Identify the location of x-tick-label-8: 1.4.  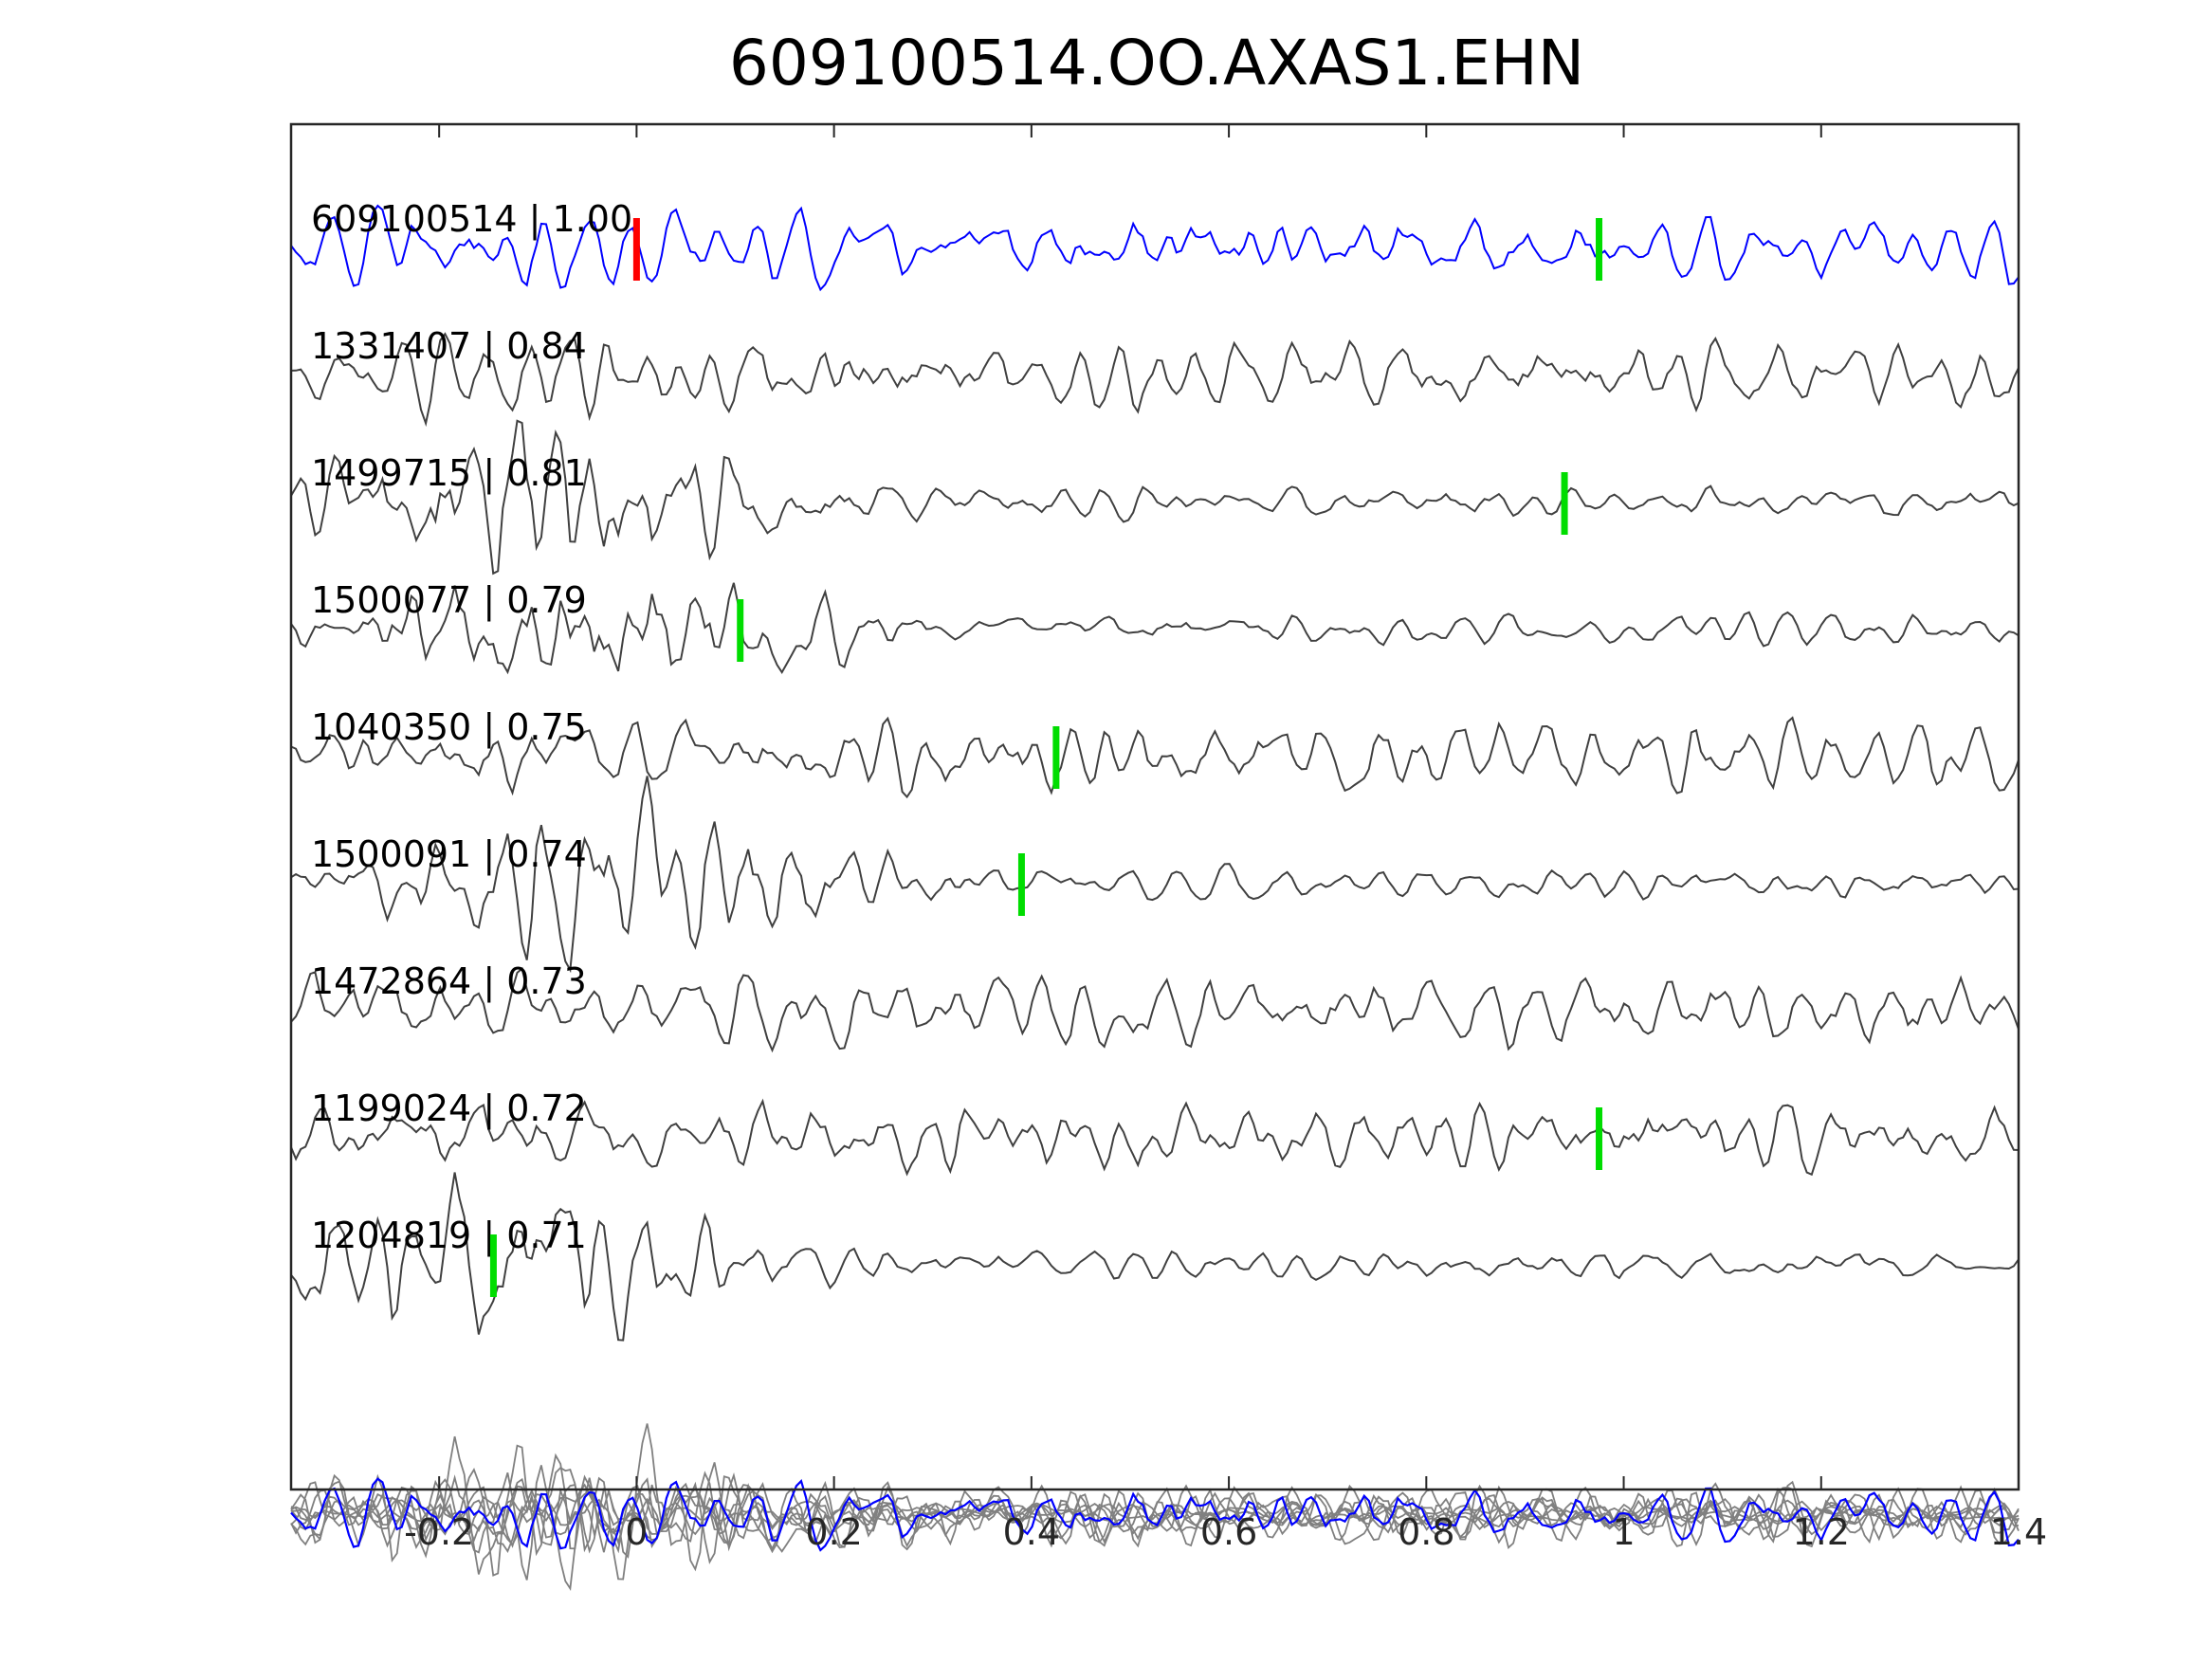
(2018, 1532).